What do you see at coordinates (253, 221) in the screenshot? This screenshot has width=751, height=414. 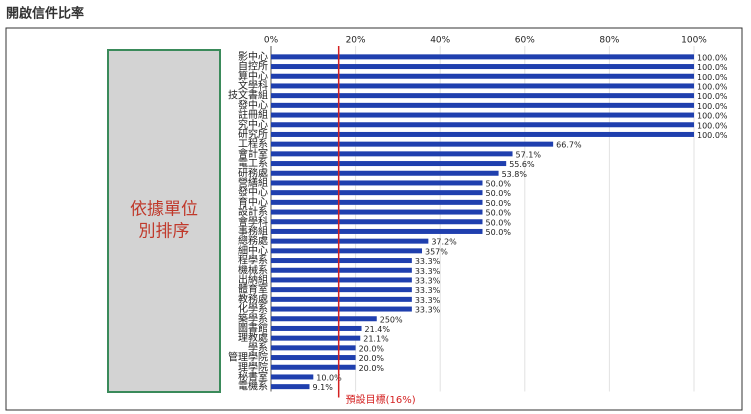 I see `y-tick-label: 會學科` at bounding box center [253, 221].